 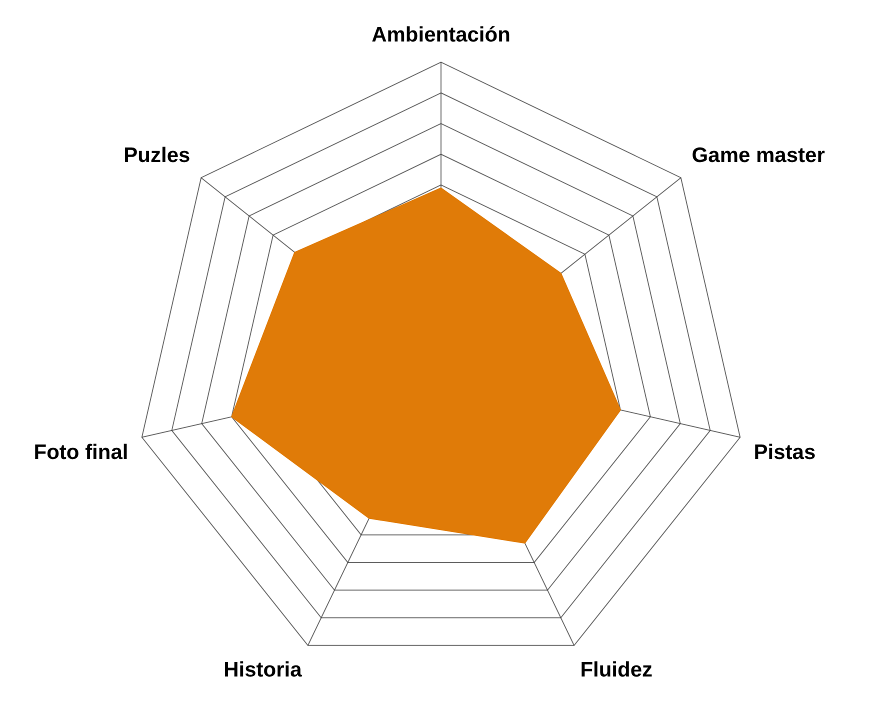 I want to click on spoke-label: Pistas, so click(x=785, y=452).